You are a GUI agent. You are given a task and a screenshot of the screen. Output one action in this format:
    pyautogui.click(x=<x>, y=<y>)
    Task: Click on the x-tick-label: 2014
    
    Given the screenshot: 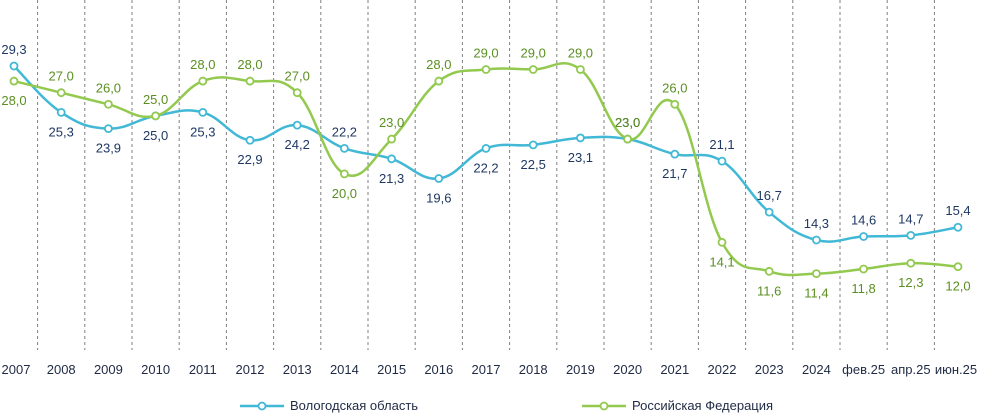 What is the action you would take?
    pyautogui.click(x=344, y=369)
    